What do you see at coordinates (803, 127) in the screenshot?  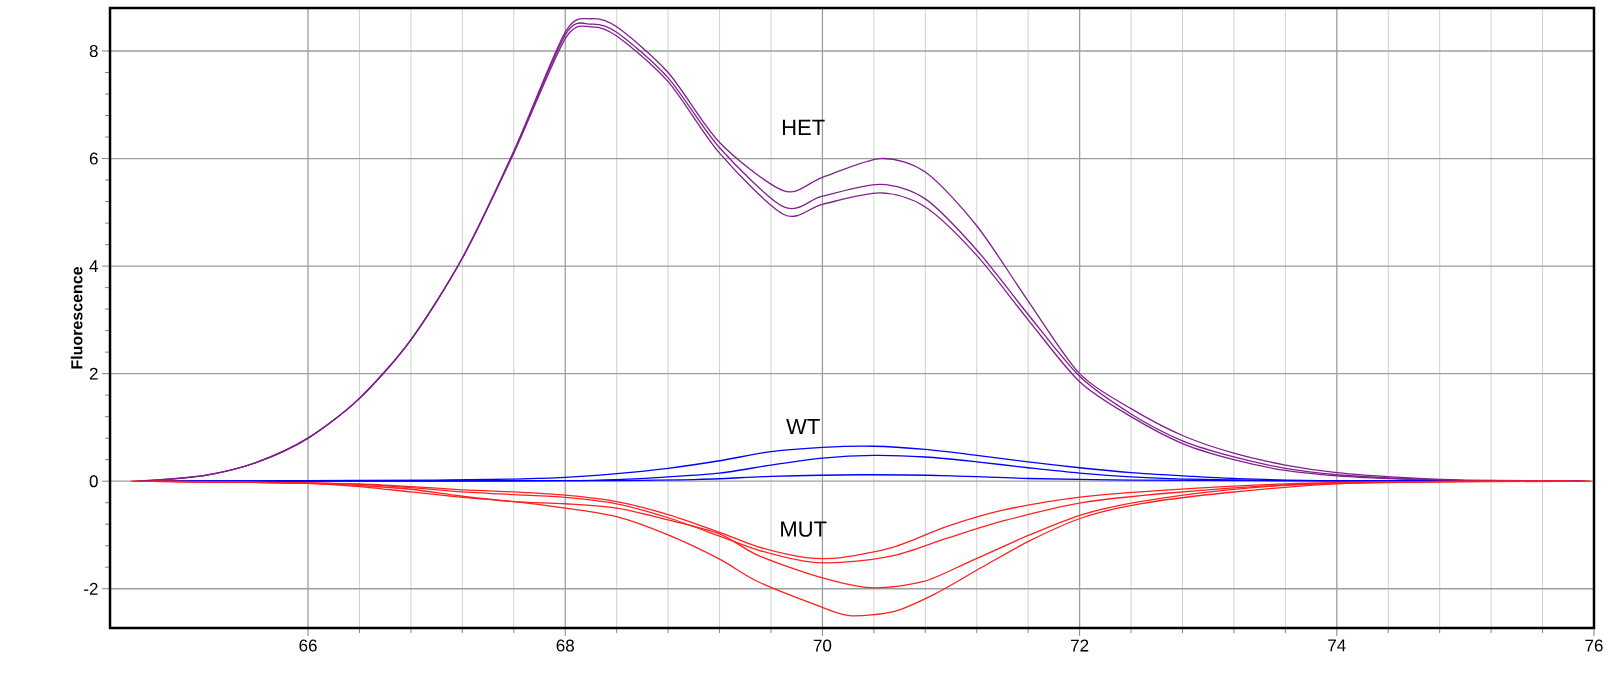 I see `annotation: HET` at bounding box center [803, 127].